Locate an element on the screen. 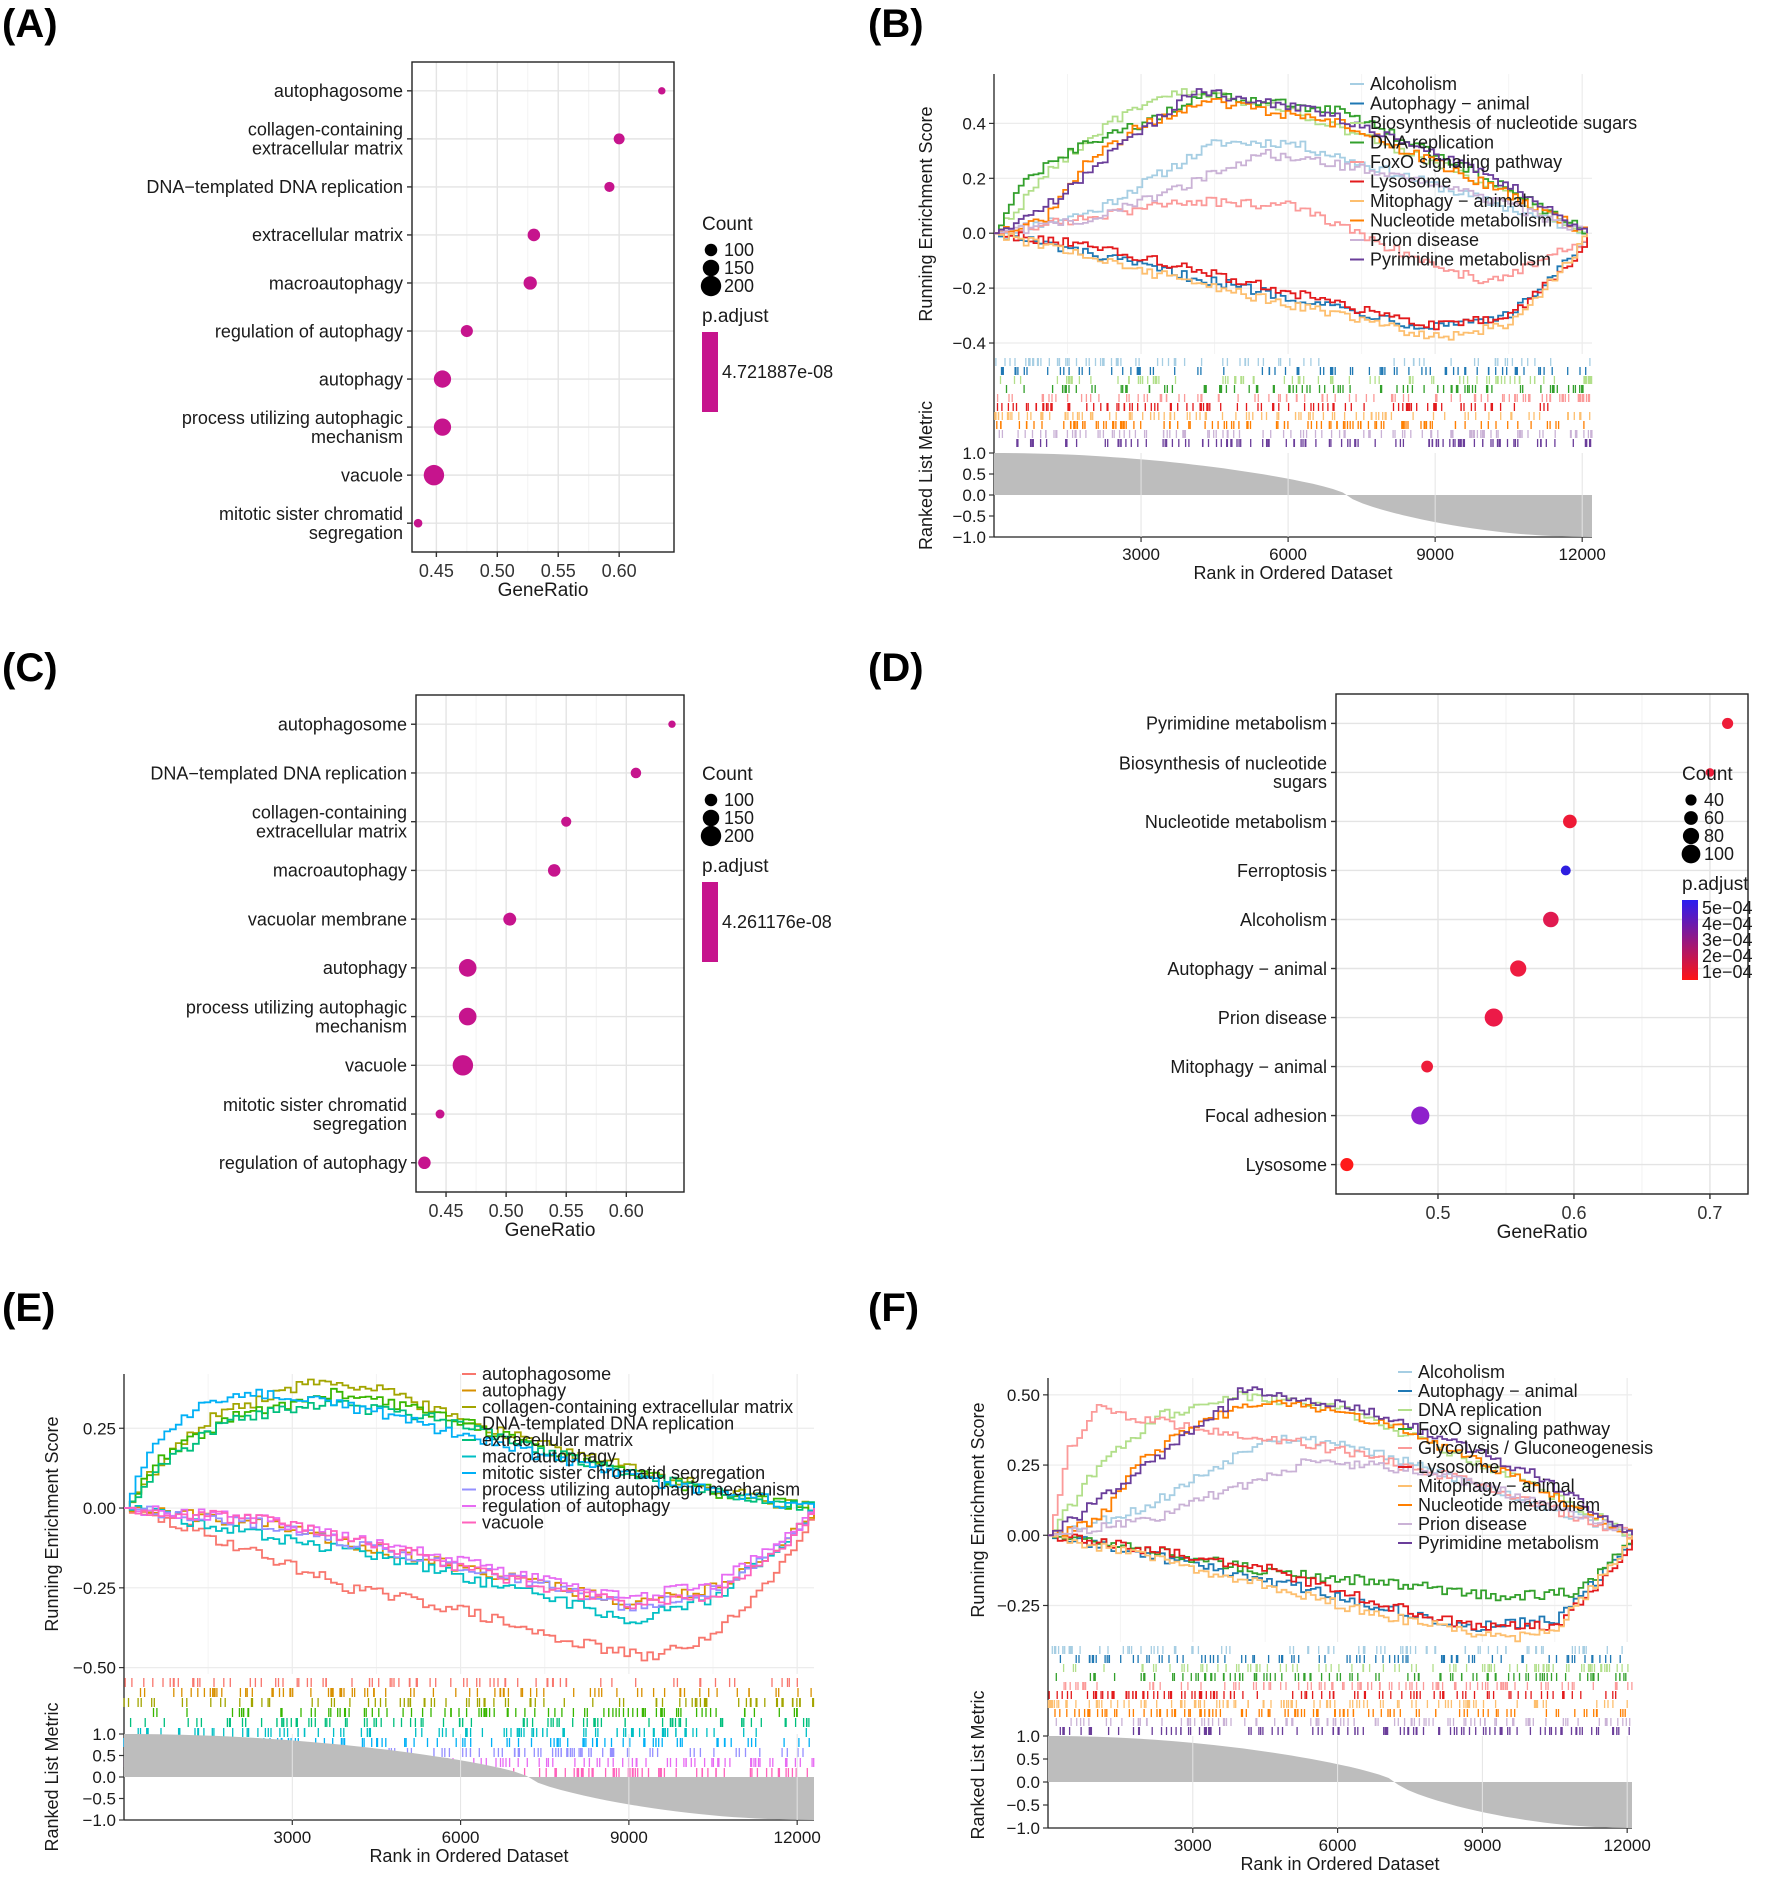 The width and height of the screenshot is (1770, 1878). y-tick-label: Pyrimidine metabolism is located at coordinates (1236, 724).